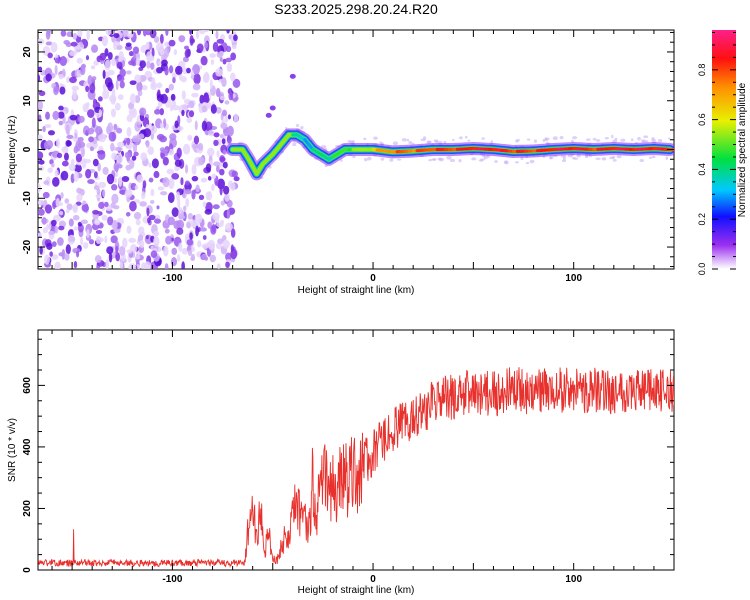 The width and height of the screenshot is (750, 600). What do you see at coordinates (216, 135) in the screenshot?
I see `isolated-blob` at bounding box center [216, 135].